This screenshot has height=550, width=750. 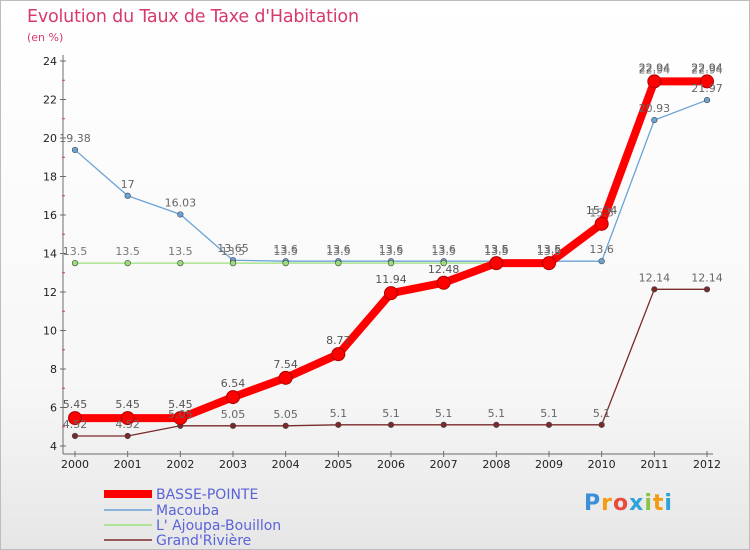 I want to click on chart-unit: (en %), so click(x=45, y=37).